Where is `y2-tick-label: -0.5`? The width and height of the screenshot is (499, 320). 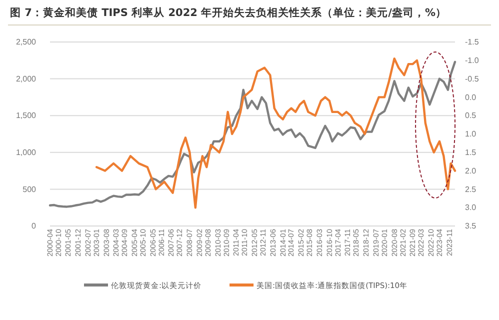 y2-tick-label: -0.5 is located at coordinates (472, 79).